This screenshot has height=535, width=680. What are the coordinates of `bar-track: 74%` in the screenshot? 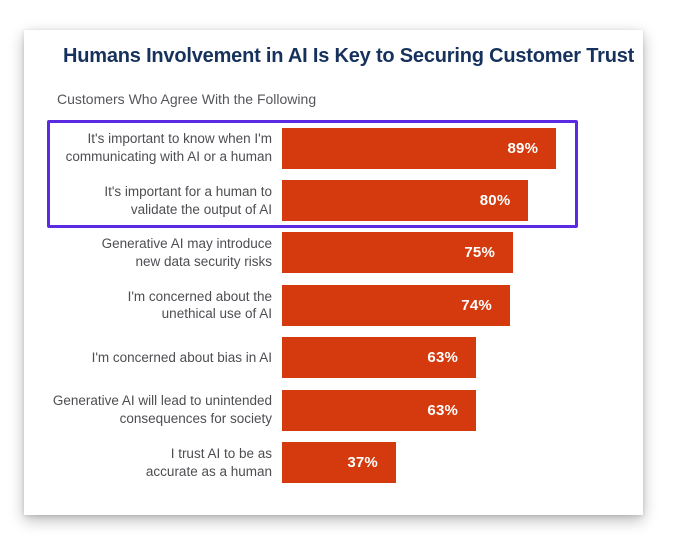 It's located at (453, 305).